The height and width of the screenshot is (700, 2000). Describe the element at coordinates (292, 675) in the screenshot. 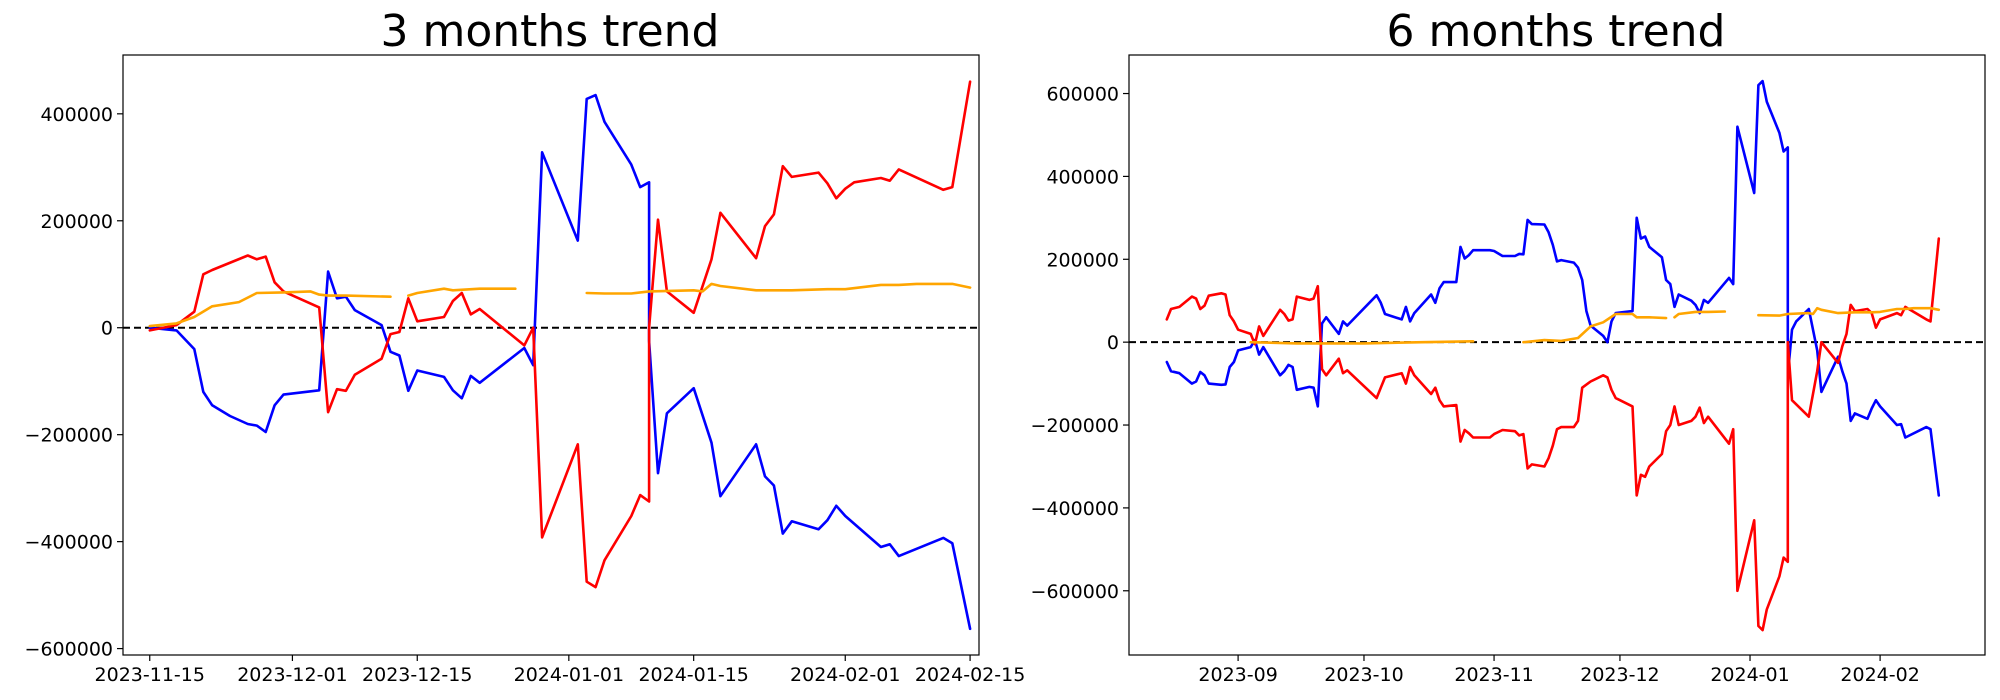

I see `x-tick-label: 2023-12-01` at that location.